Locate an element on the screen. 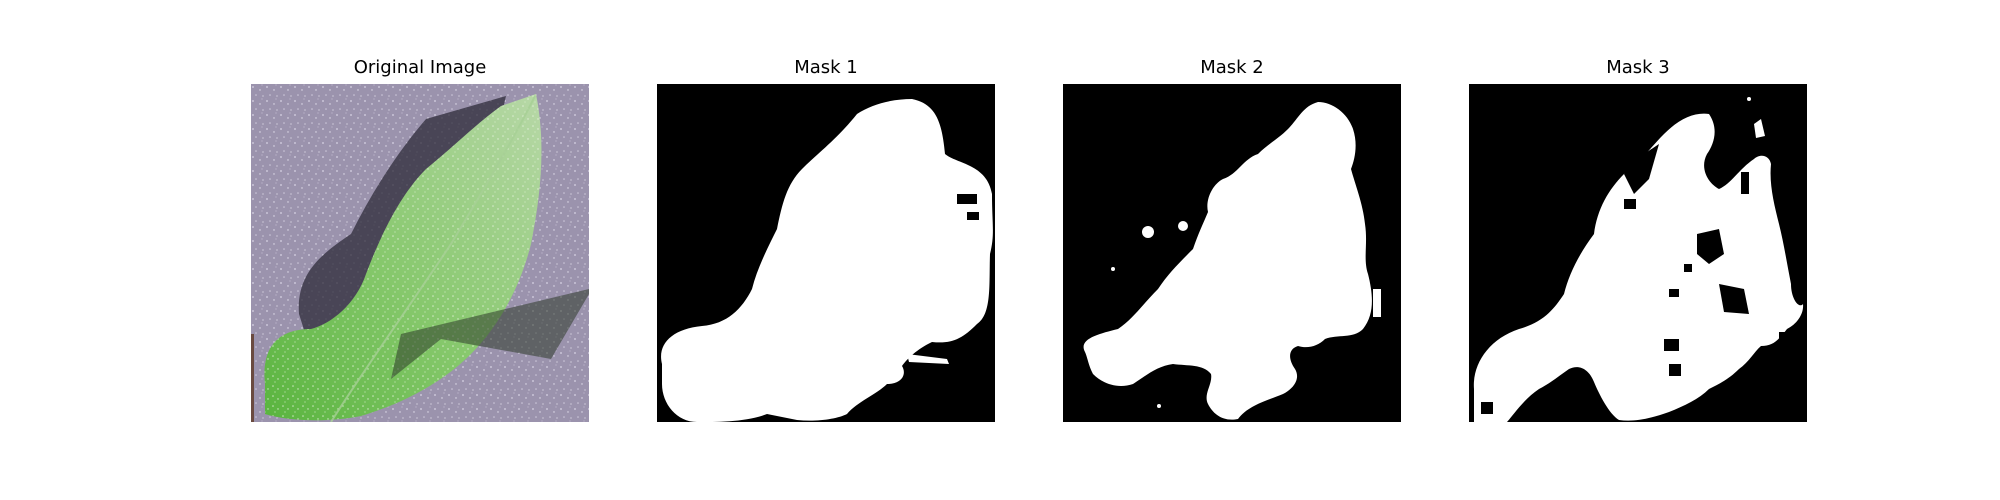 This screenshot has height=500, width=2000. panel-title-mask-1: Mask 1 is located at coordinates (826, 67).